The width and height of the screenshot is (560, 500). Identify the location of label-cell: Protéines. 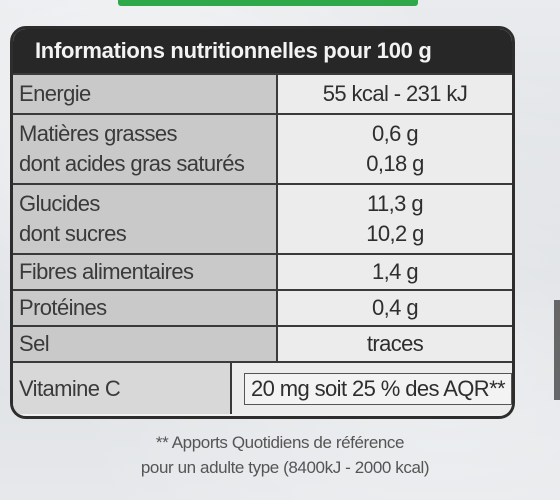
(145, 308).